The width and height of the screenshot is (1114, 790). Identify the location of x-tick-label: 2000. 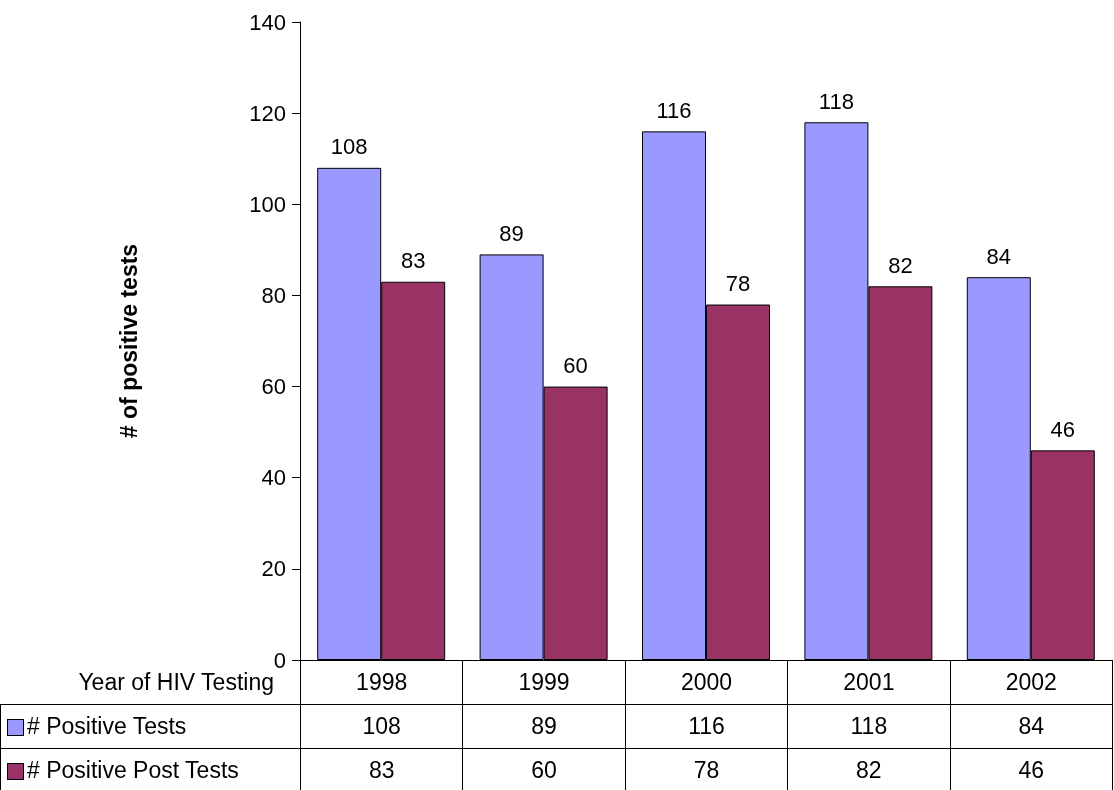
(706, 682).